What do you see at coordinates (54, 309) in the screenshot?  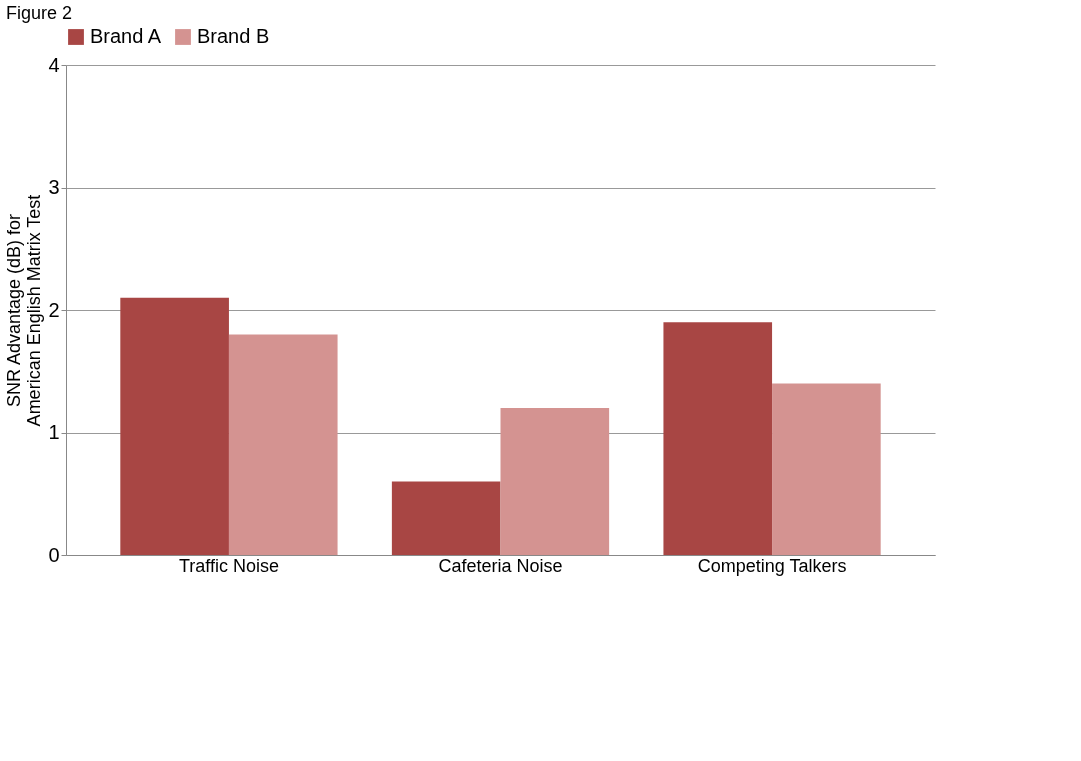 I see `y-tick-label: 2` at bounding box center [54, 309].